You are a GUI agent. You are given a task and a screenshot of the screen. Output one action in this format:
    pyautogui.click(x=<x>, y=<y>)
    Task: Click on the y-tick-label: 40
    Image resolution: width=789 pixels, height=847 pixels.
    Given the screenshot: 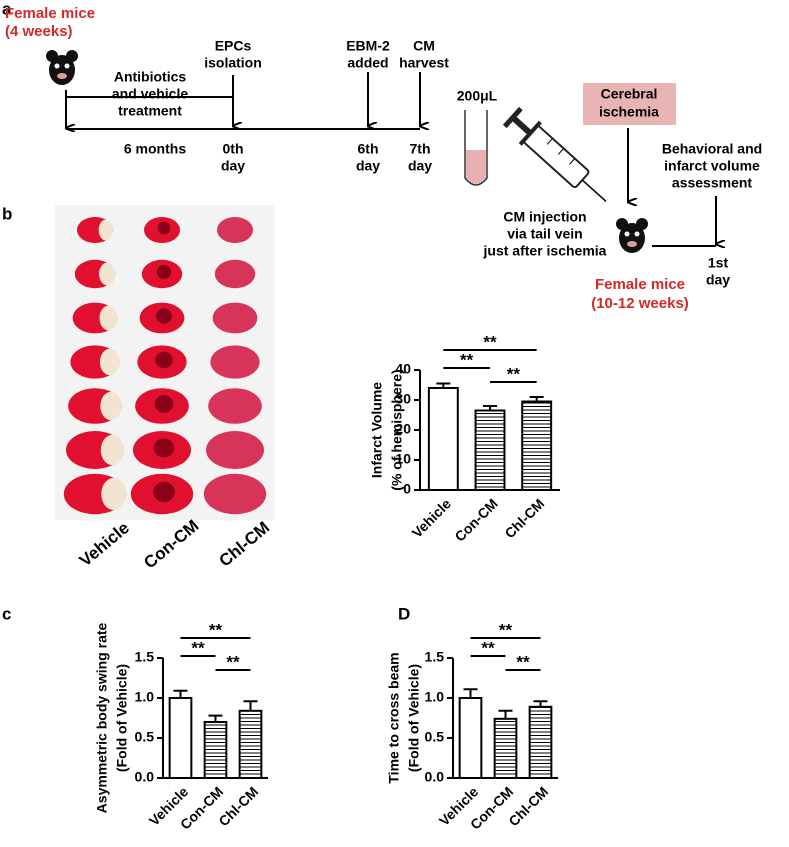 What is the action you would take?
    pyautogui.click(x=403, y=369)
    